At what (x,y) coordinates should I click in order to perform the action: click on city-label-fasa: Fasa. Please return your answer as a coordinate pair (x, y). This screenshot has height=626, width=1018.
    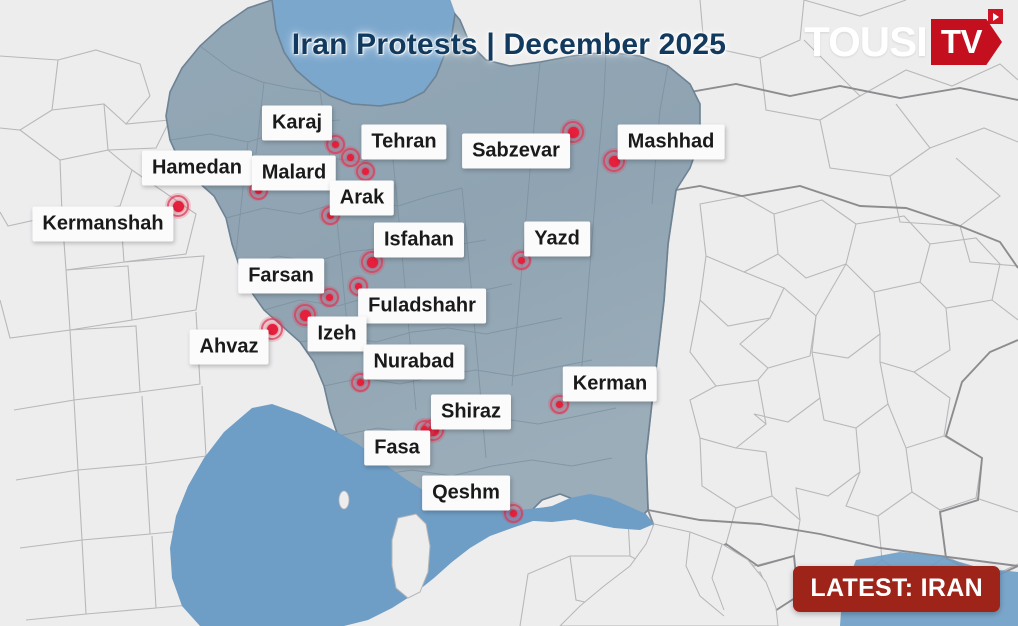
    Looking at the image, I should click on (397, 448).